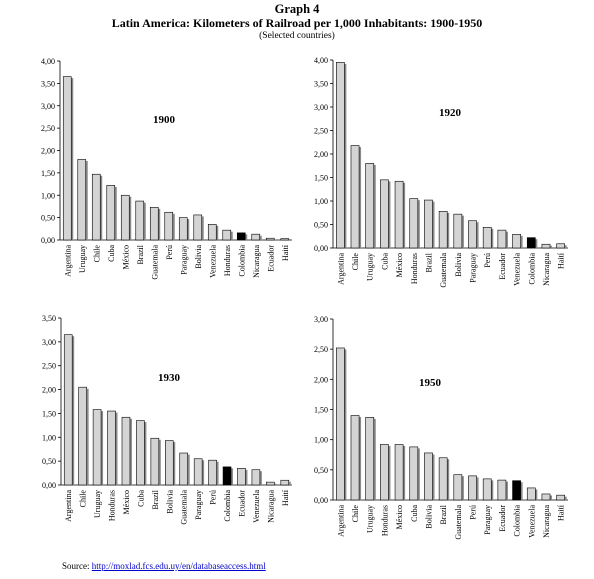 Image resolution: width=594 pixels, height=579 pixels. Describe the element at coordinates (49, 342) in the screenshot. I see `y-tick-label: 3,00` at that location.